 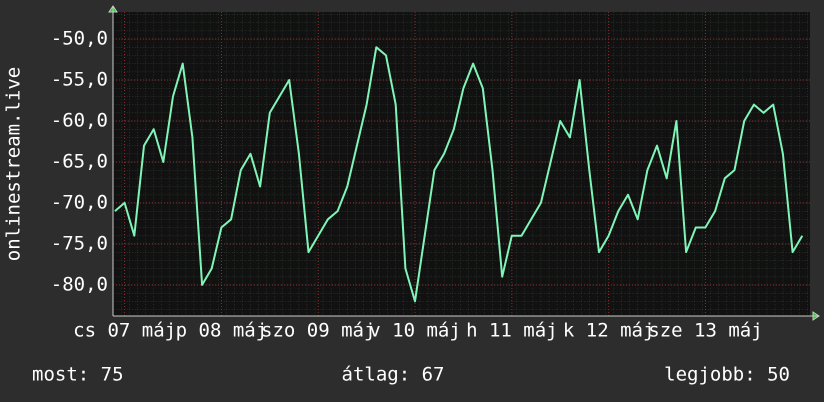 I want to click on y-tick-label: -50,0, so click(x=79, y=39).